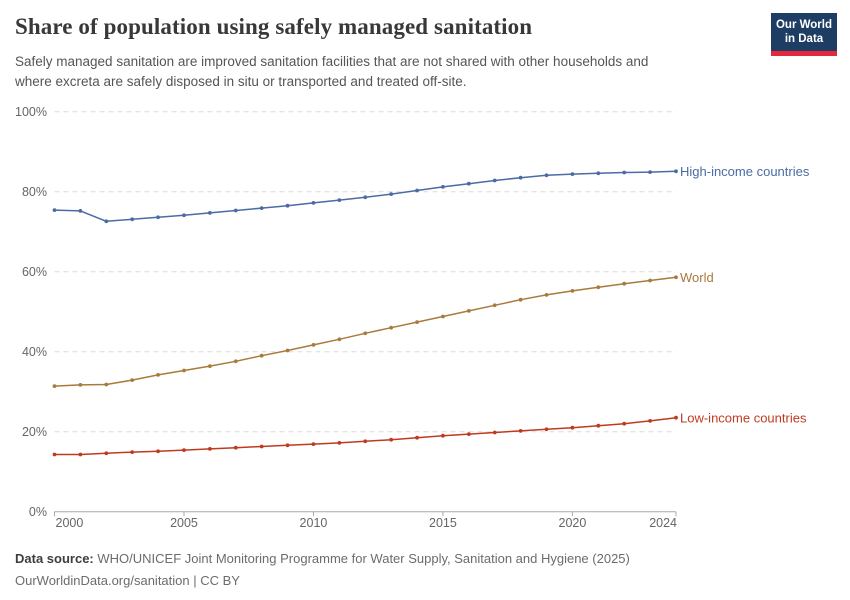 Image resolution: width=850 pixels, height=600 pixels. I want to click on series-marker-world-2000, so click(54, 386).